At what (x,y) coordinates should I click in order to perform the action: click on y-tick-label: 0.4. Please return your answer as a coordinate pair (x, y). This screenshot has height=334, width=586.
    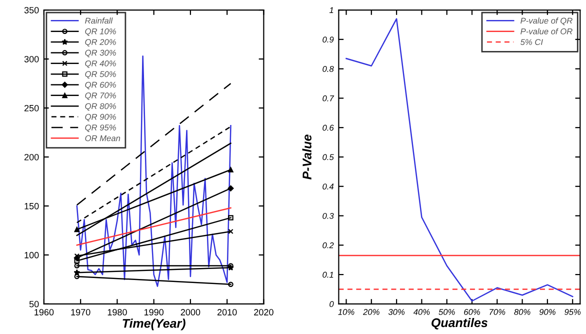
    Looking at the image, I should click on (328, 187).